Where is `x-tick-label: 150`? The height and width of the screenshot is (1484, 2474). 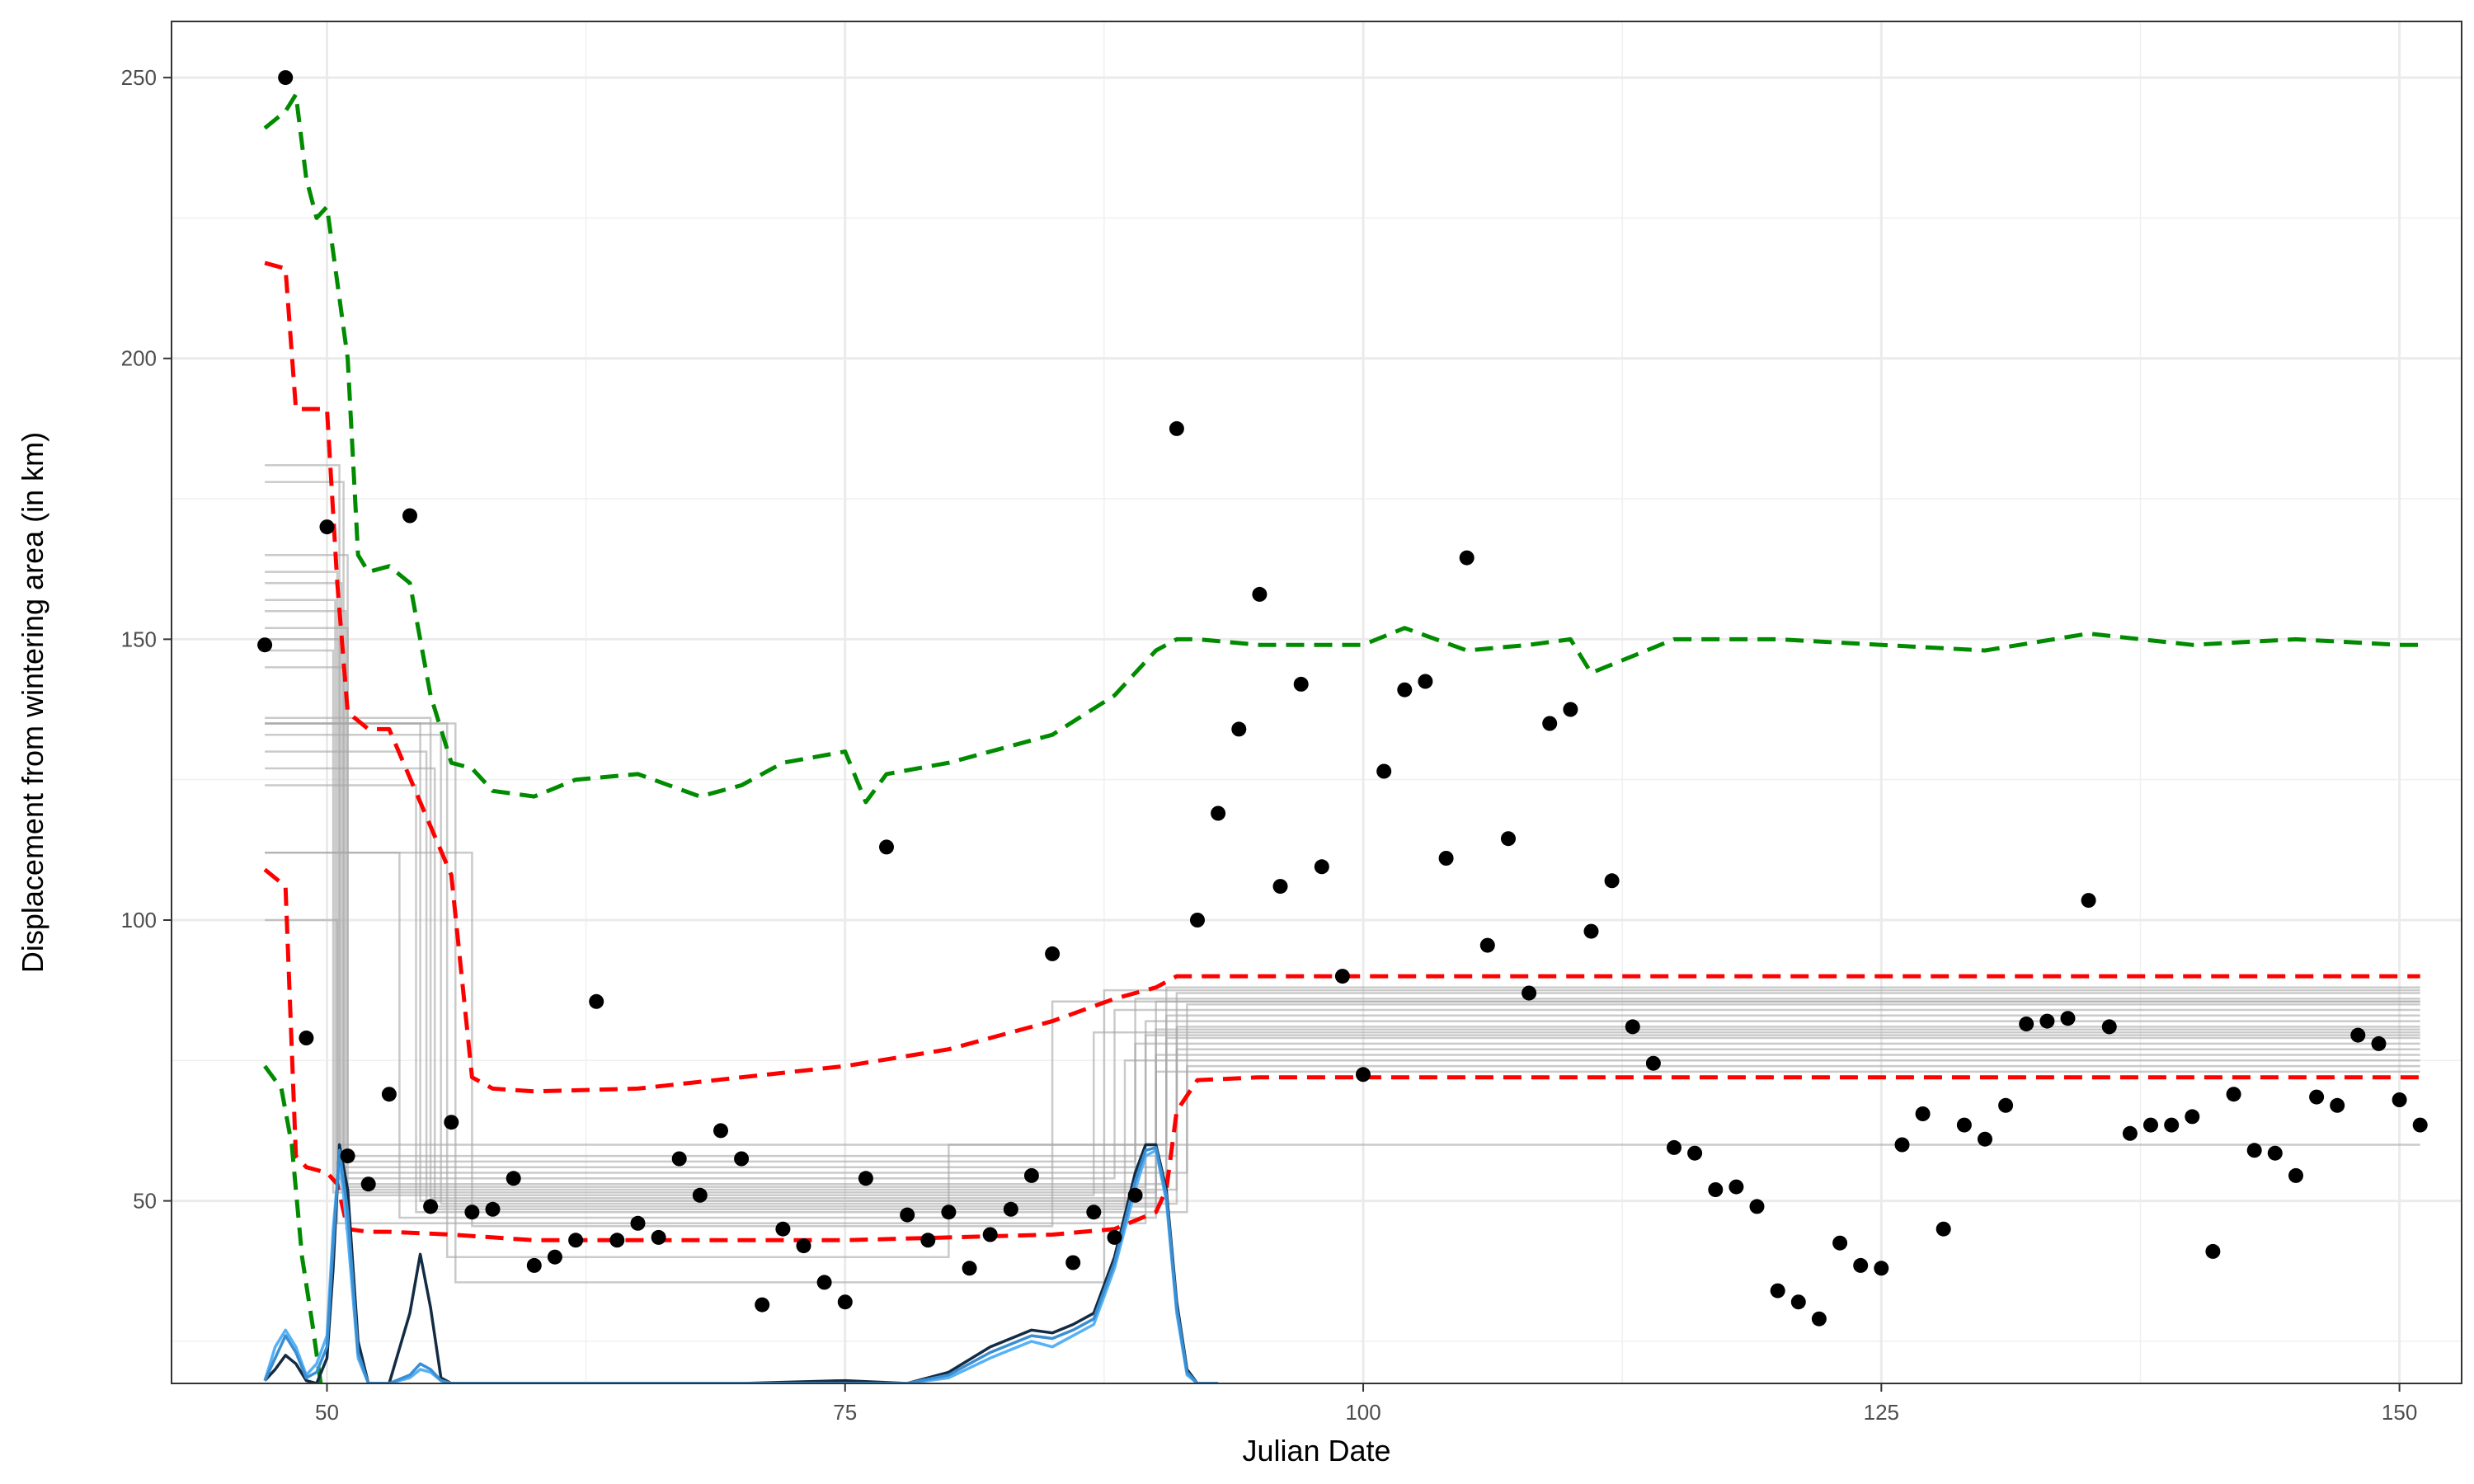 x-tick-label: 150 is located at coordinates (2399, 1412).